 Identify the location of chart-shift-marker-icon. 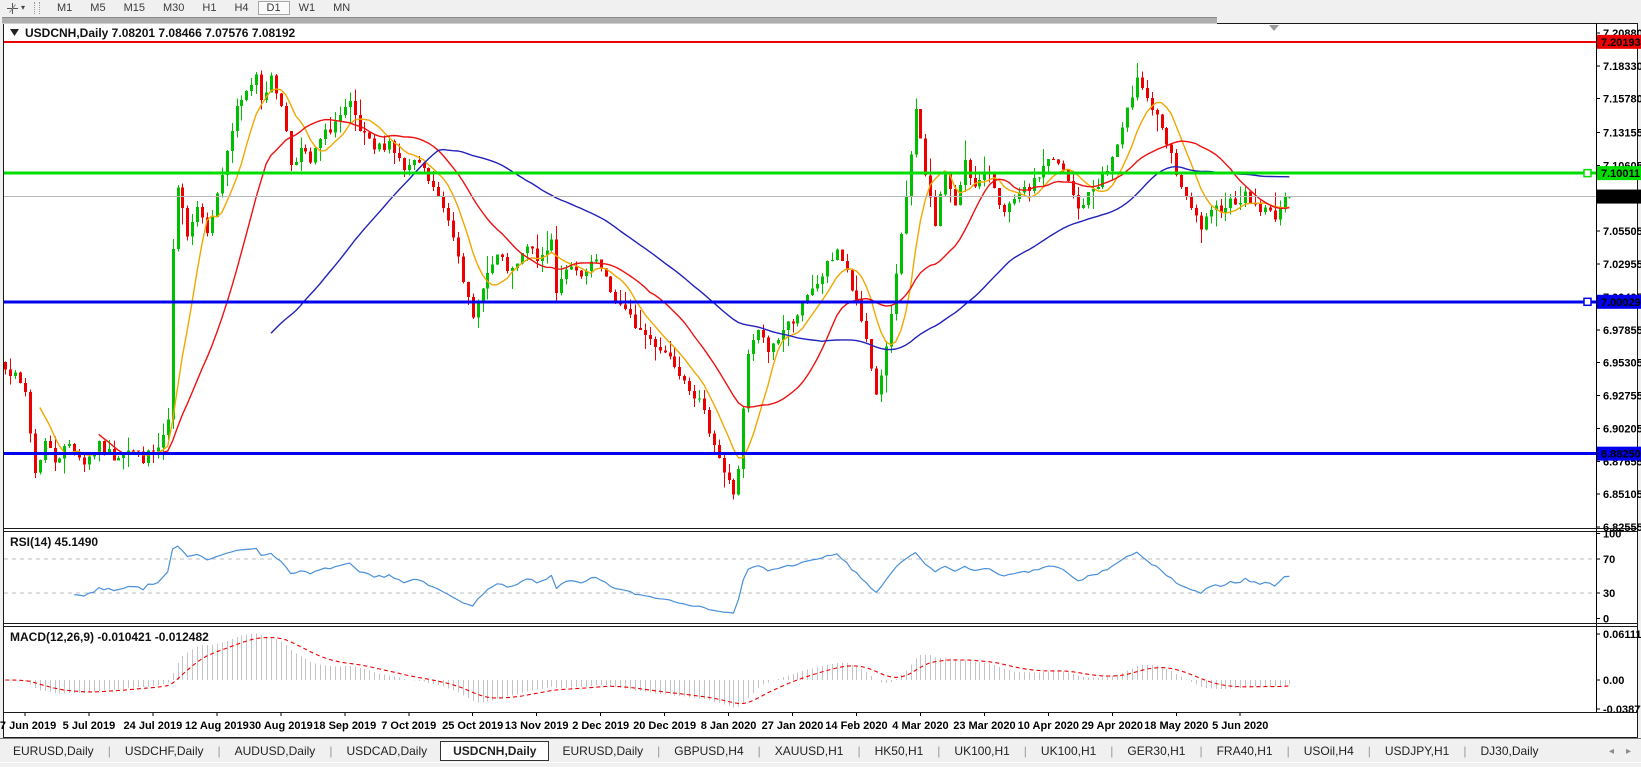
(1274, 28).